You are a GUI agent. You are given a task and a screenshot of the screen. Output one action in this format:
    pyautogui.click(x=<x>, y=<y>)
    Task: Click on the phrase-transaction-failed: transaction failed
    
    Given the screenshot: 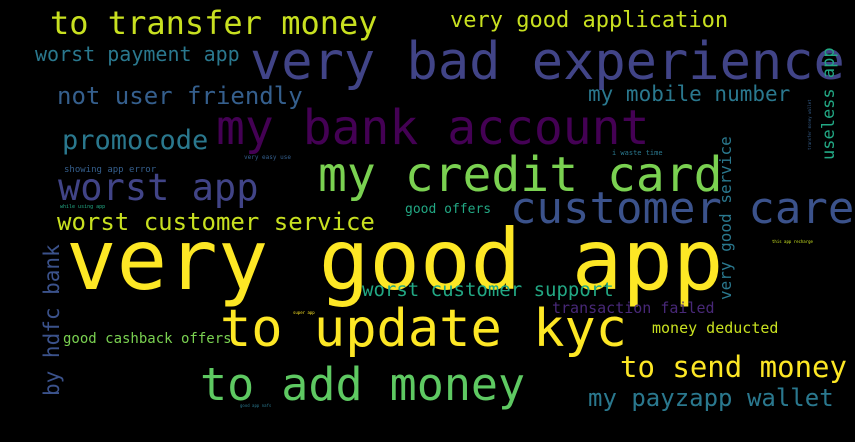 What is the action you would take?
    pyautogui.click(x=633, y=308)
    